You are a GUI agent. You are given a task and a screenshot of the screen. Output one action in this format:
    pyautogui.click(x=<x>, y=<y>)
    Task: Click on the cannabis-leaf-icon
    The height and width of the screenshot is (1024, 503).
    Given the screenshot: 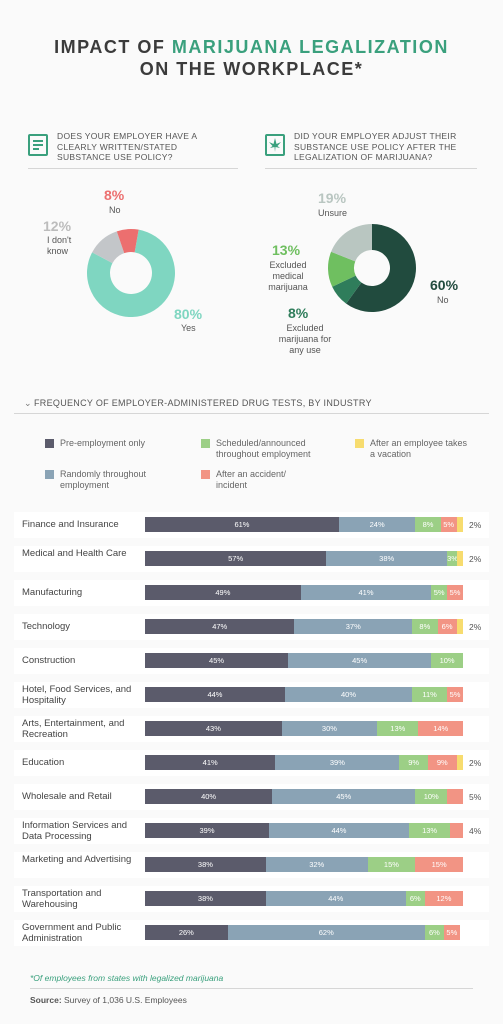 What is the action you would take?
    pyautogui.click(x=275, y=145)
    